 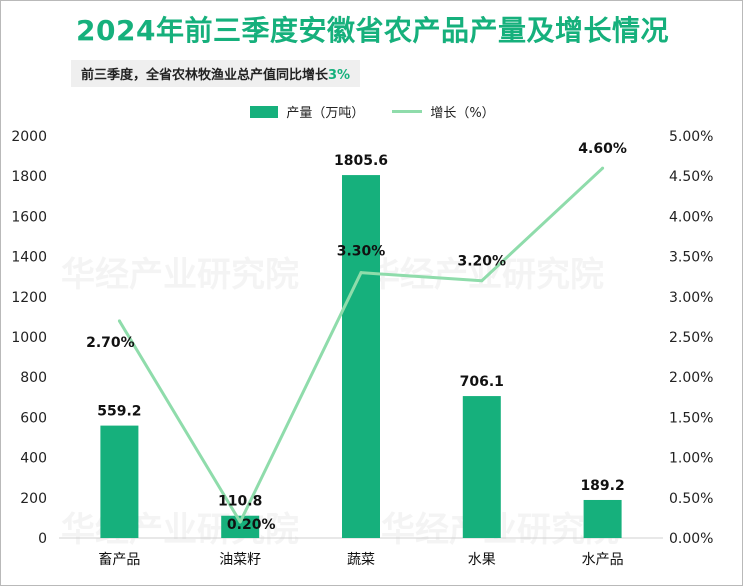 I want to click on y-right-tick-label: 1.00%, so click(x=691, y=459).